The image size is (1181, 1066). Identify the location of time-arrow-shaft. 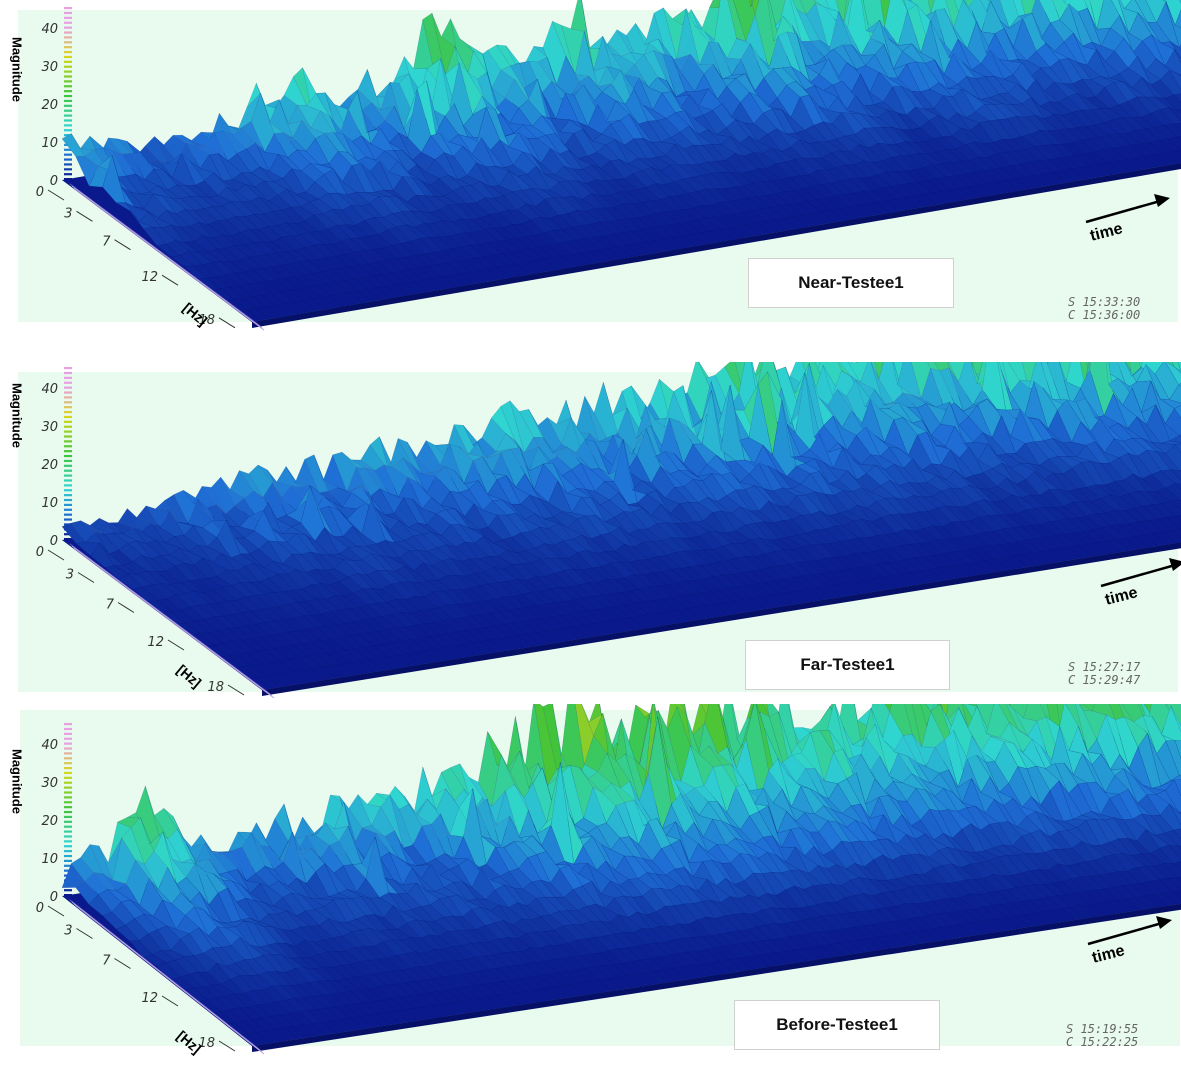
(1124, 211).